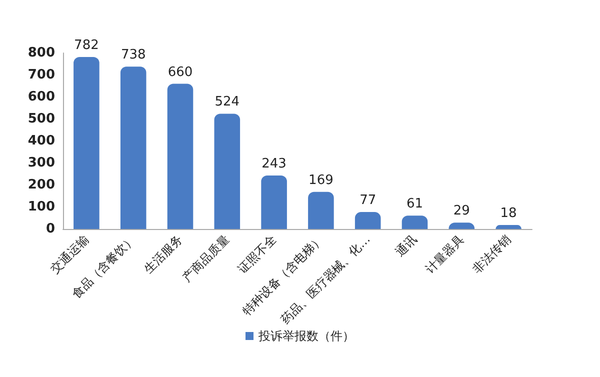 The image size is (600, 377). What do you see at coordinates (257, 254) in the screenshot?
I see `x-tick-label: 证照不全` at bounding box center [257, 254].